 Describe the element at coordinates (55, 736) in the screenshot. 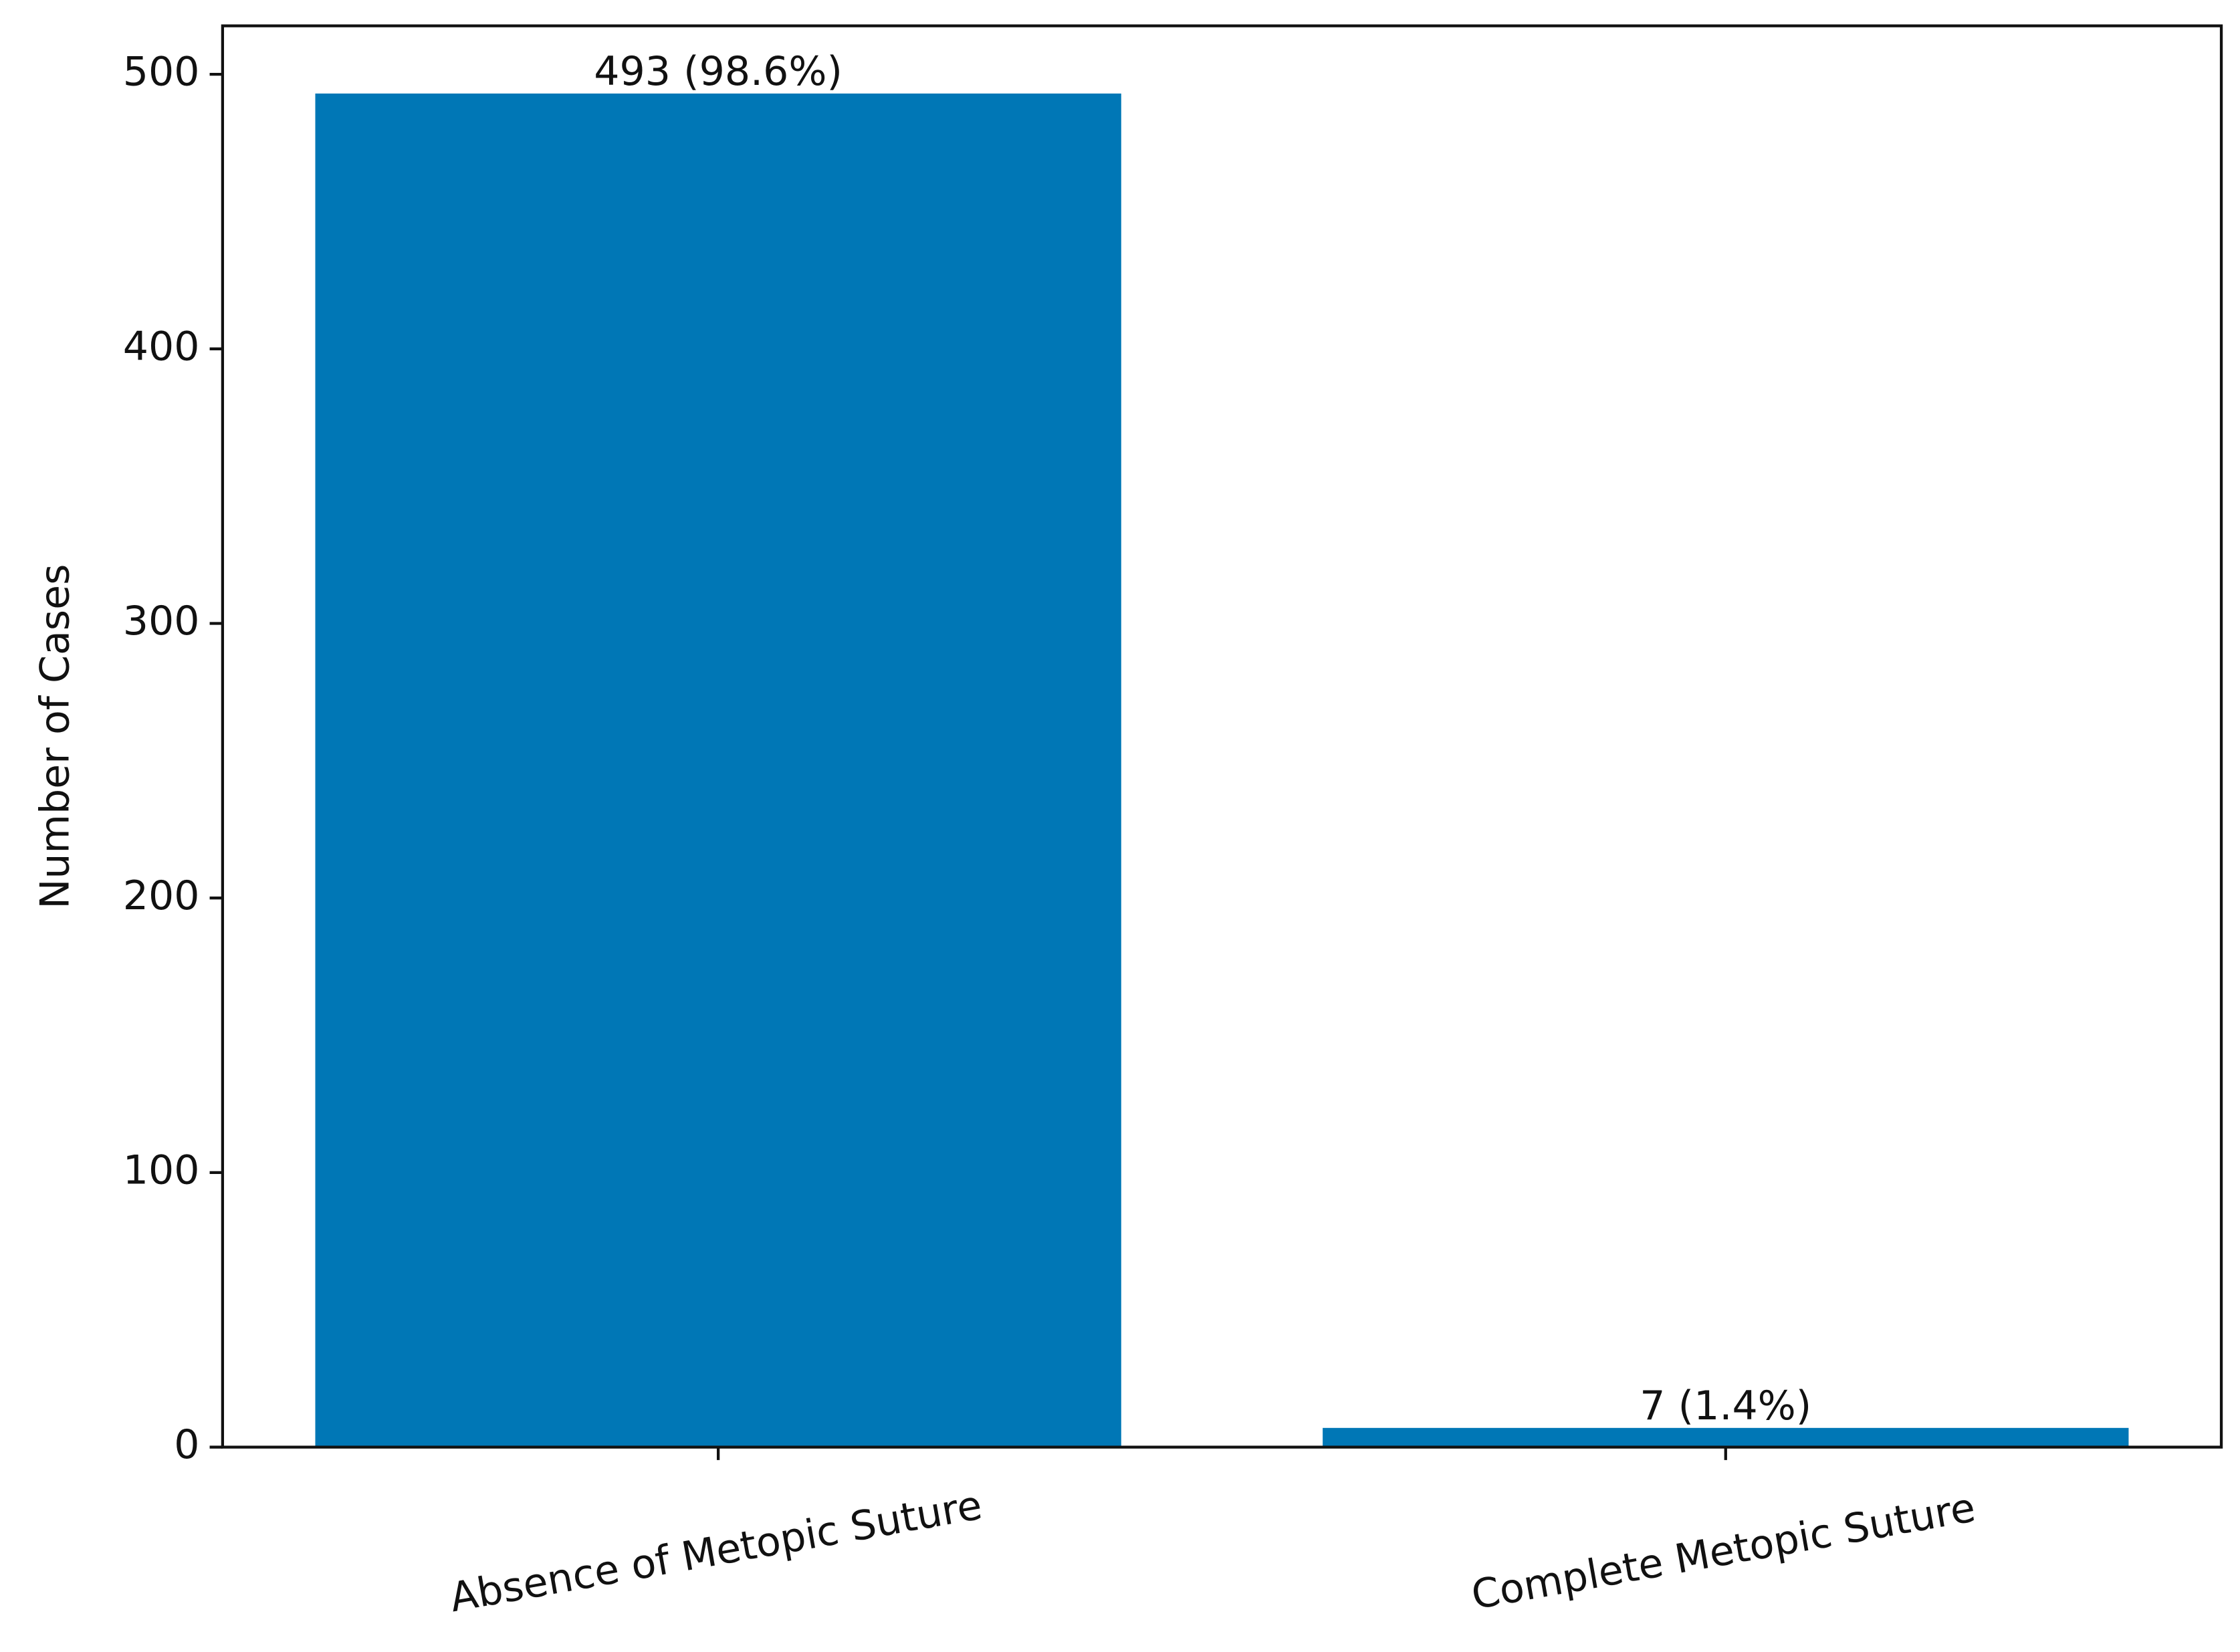

I see `y-axis-label: Number of Cases` at that location.